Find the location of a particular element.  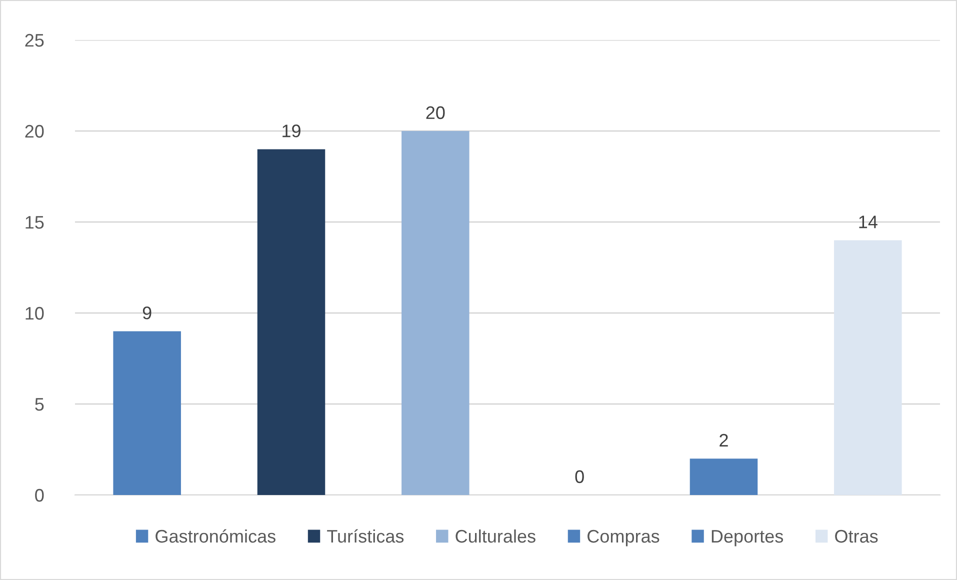

y-tick-label: 10 is located at coordinates (35, 313).